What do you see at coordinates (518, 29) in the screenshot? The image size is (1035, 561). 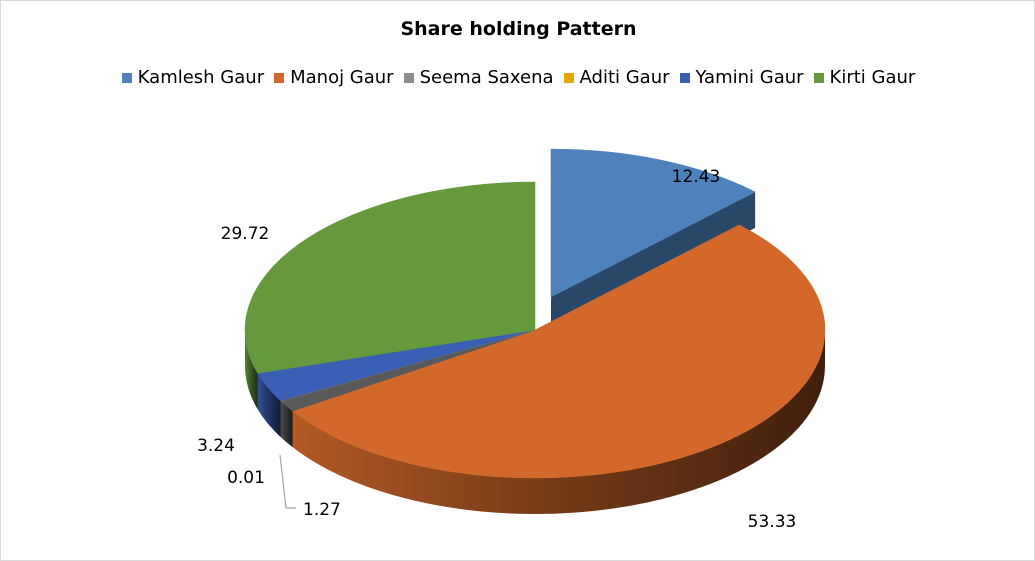 I see `chart-title: Share holding Pattern` at bounding box center [518, 29].